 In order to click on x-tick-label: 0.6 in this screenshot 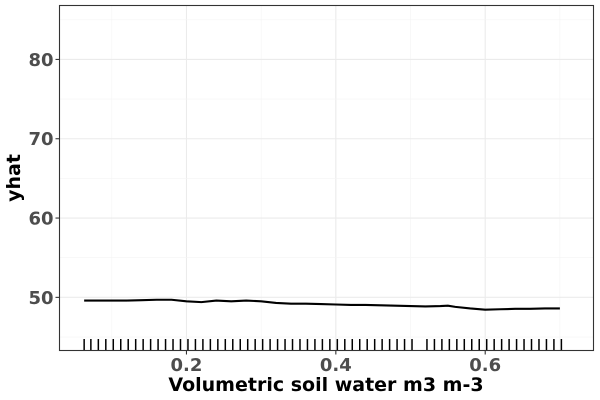, I will do `click(485, 365)`.